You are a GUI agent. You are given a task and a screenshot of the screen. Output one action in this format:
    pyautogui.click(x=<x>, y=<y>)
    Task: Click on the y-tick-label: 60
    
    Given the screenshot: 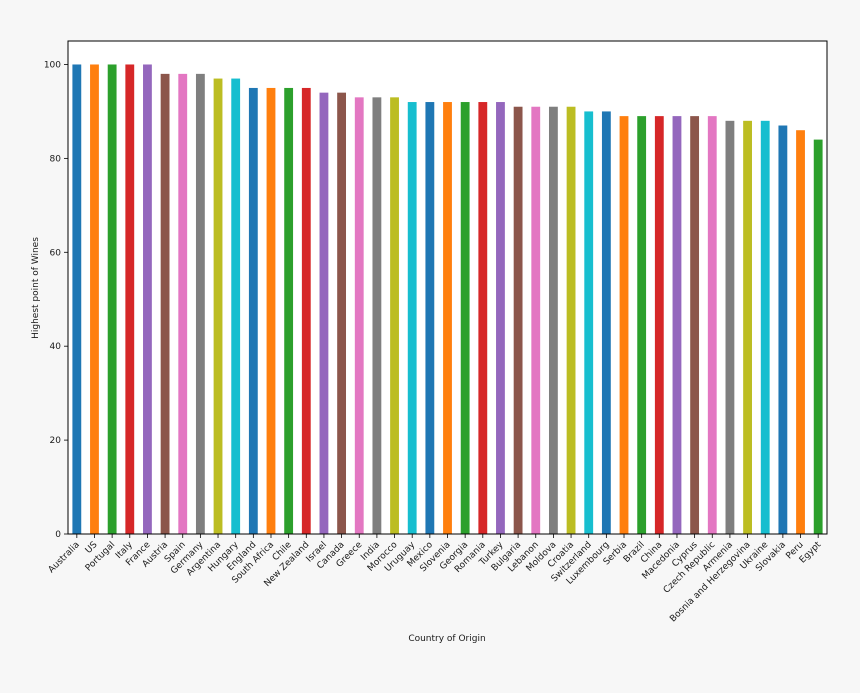 What is the action you would take?
    pyautogui.click(x=56, y=253)
    